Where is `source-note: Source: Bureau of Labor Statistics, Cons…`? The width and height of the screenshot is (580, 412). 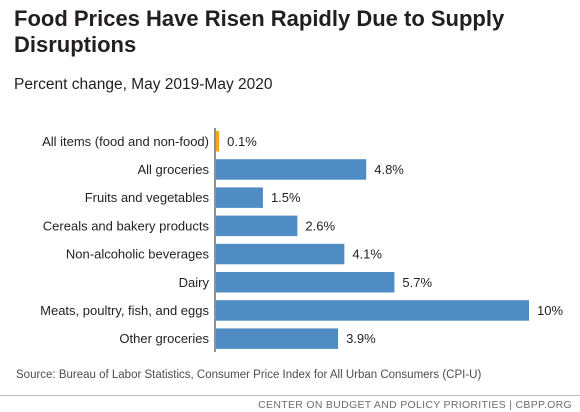 source-note: Source: Bureau of Labor Statistics, Cons… is located at coordinates (249, 375).